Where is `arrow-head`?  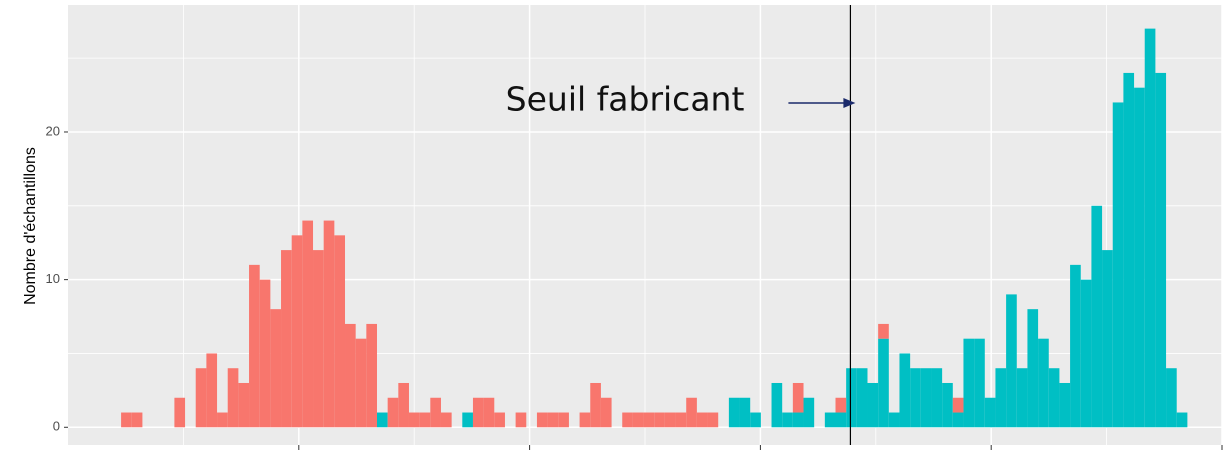 arrow-head is located at coordinates (849, 103).